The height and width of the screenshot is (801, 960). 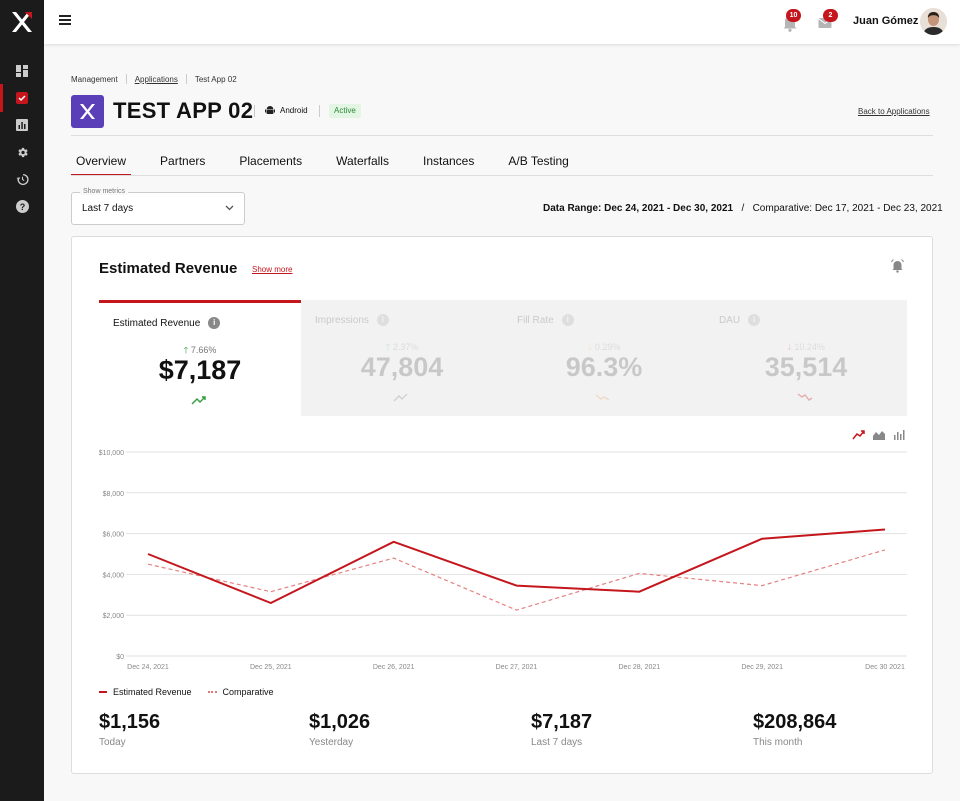 What do you see at coordinates (394, 667) in the screenshot?
I see `x-tick-label: Dec 26, 2021` at bounding box center [394, 667].